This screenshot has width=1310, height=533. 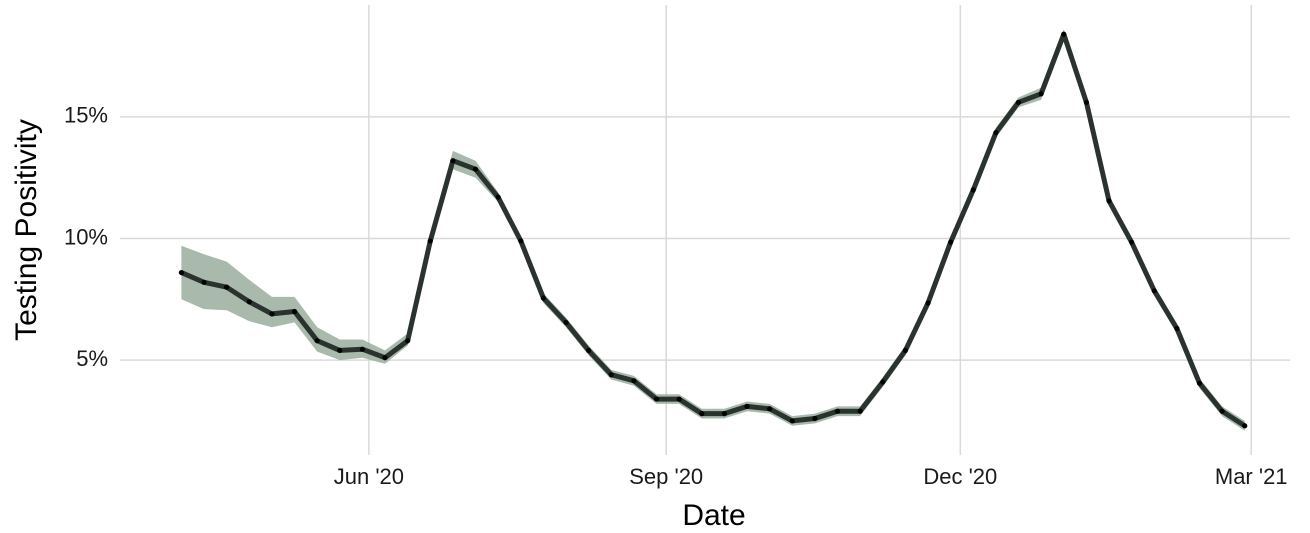 What do you see at coordinates (92, 358) in the screenshot?
I see `y-tick-label: 5%` at bounding box center [92, 358].